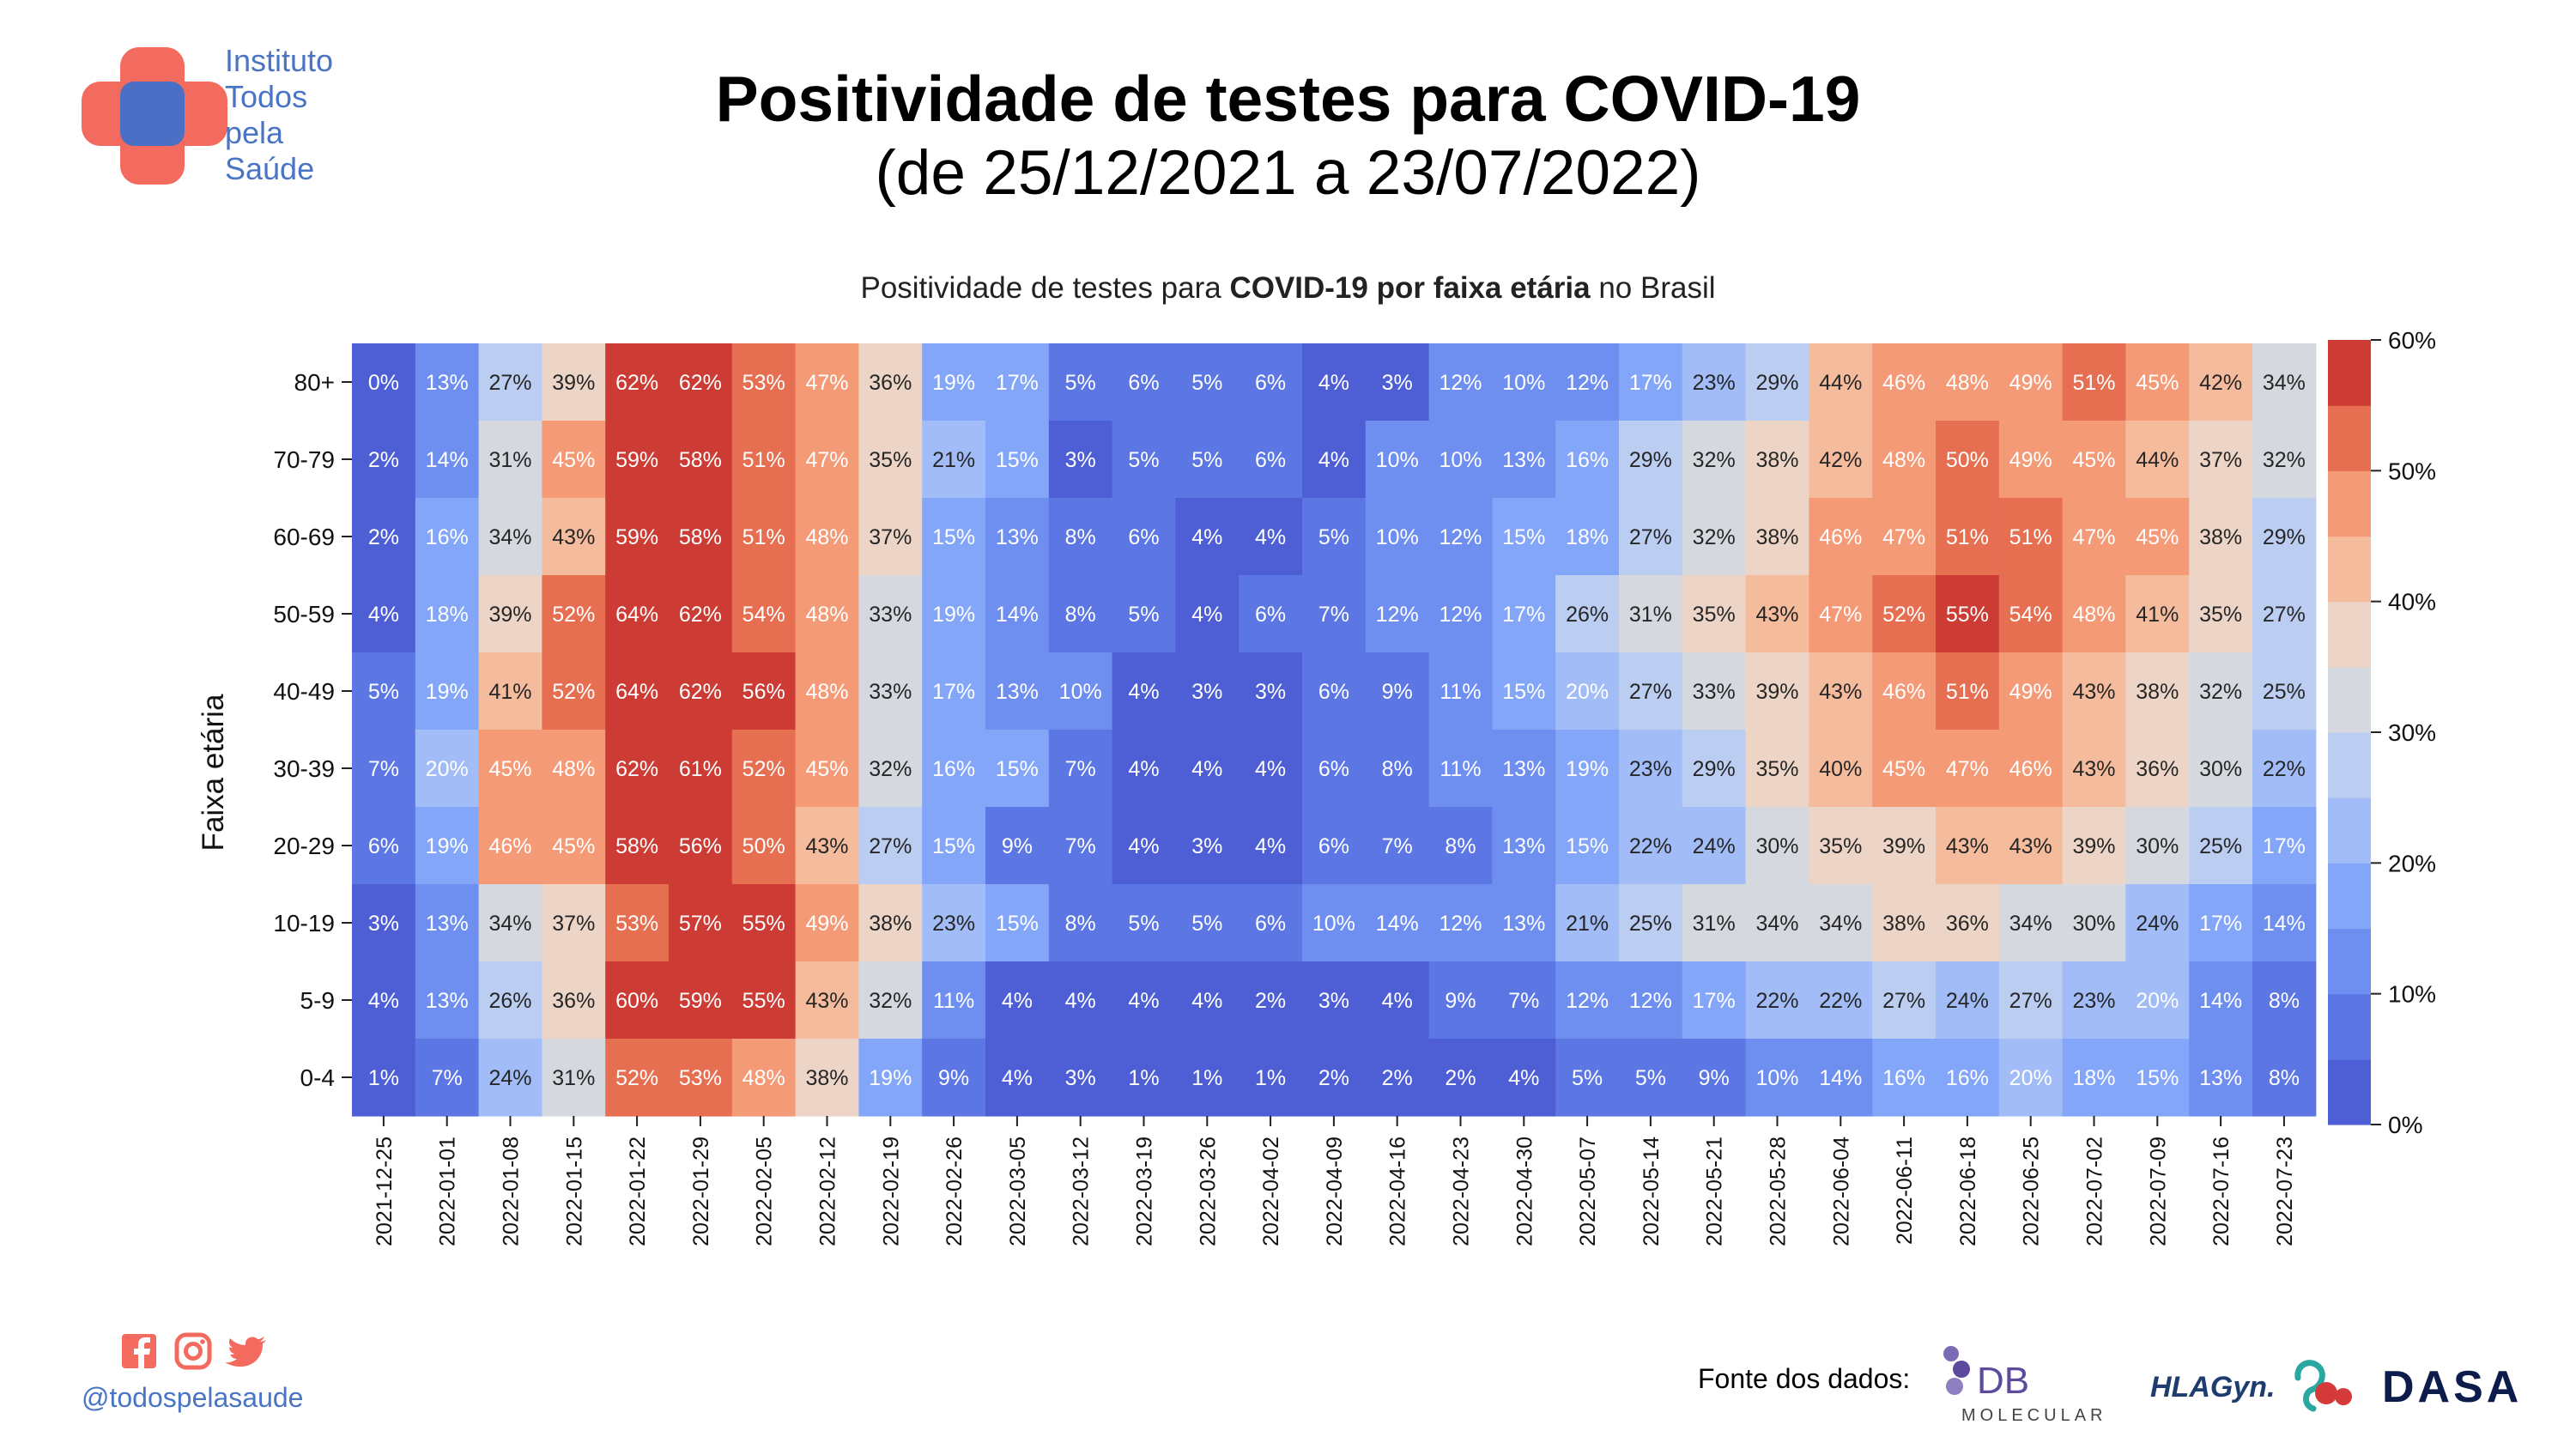 This screenshot has height=1449, width=2576. What do you see at coordinates (2412, 602) in the screenshot?
I see `colorbar-tick-label: 40%` at bounding box center [2412, 602].